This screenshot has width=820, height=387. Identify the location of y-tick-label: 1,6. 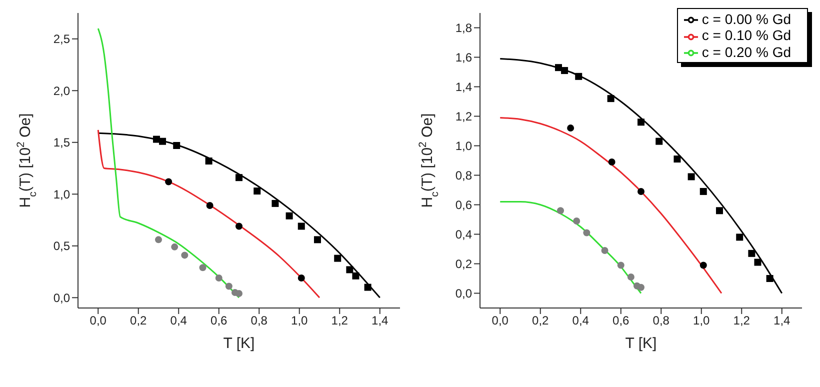
(463, 57).